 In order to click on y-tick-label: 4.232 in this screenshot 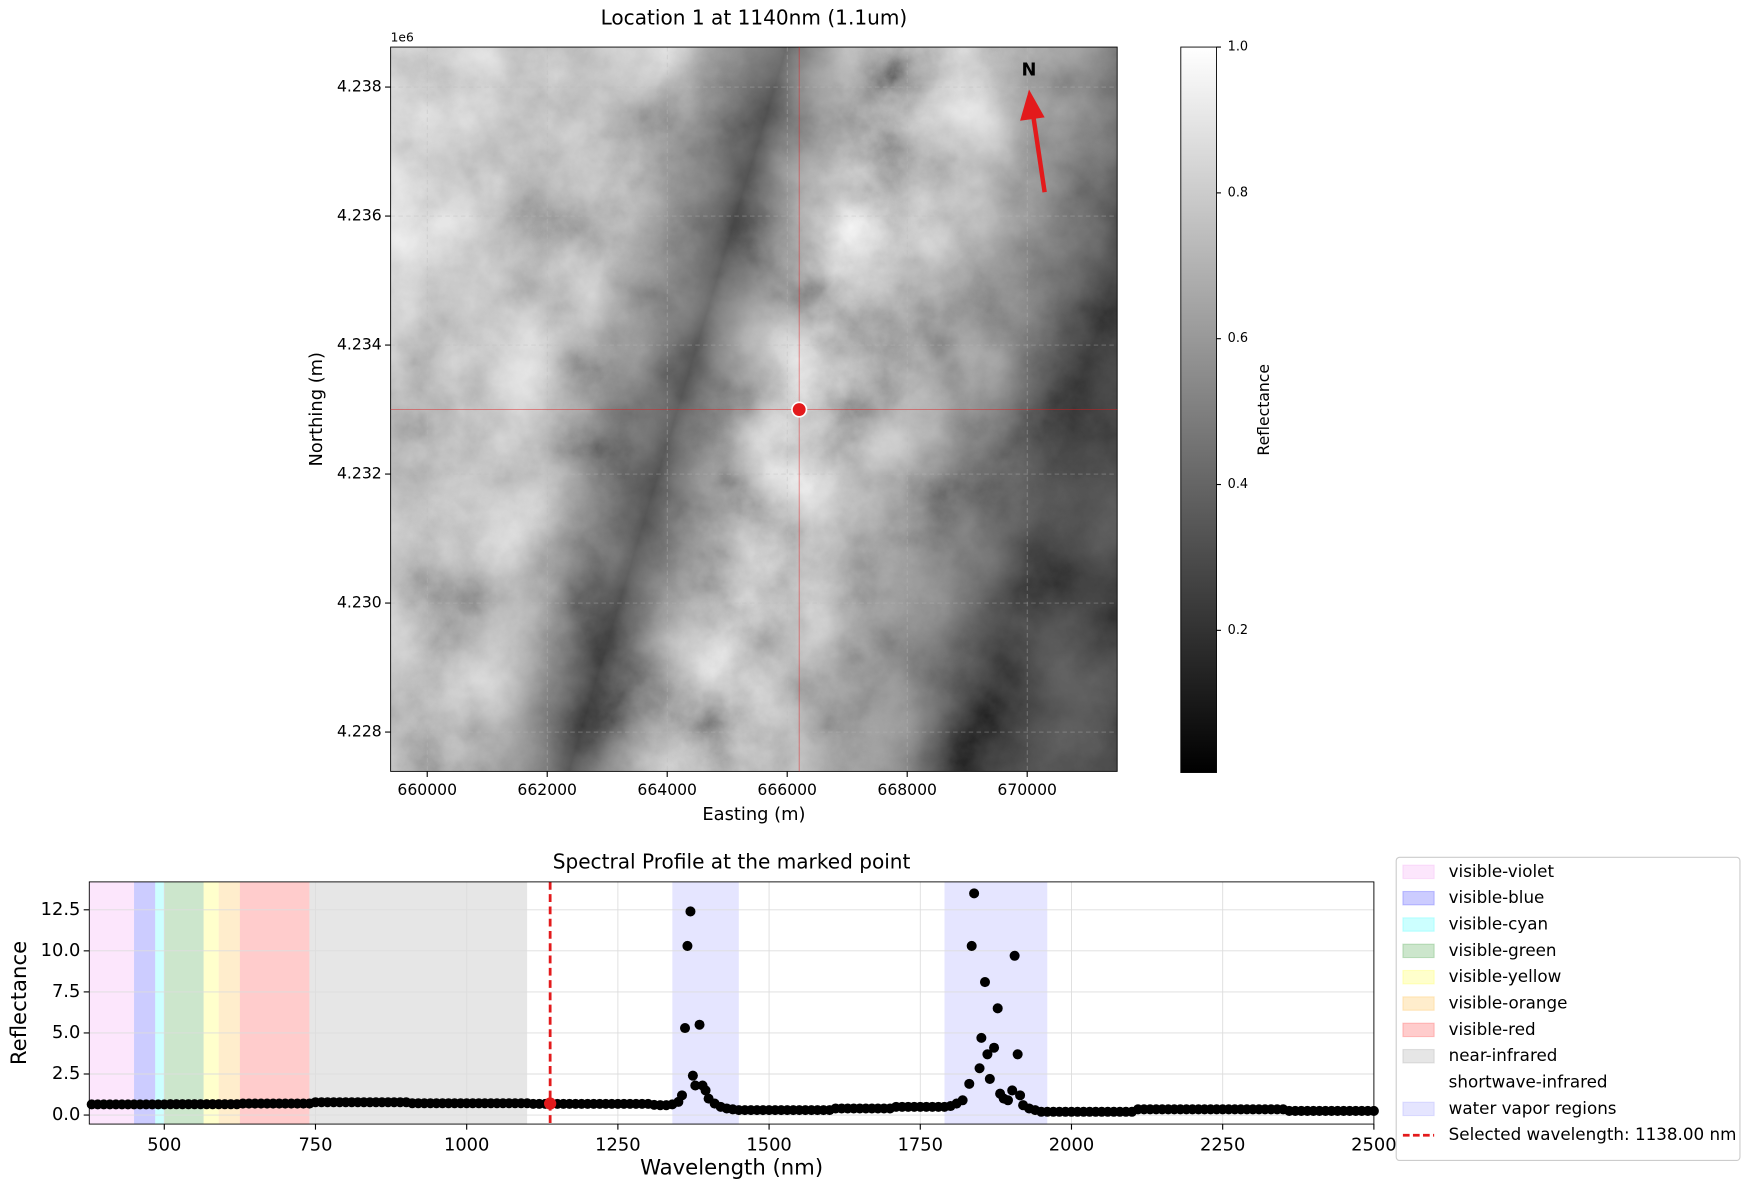, I will do `click(359, 474)`.